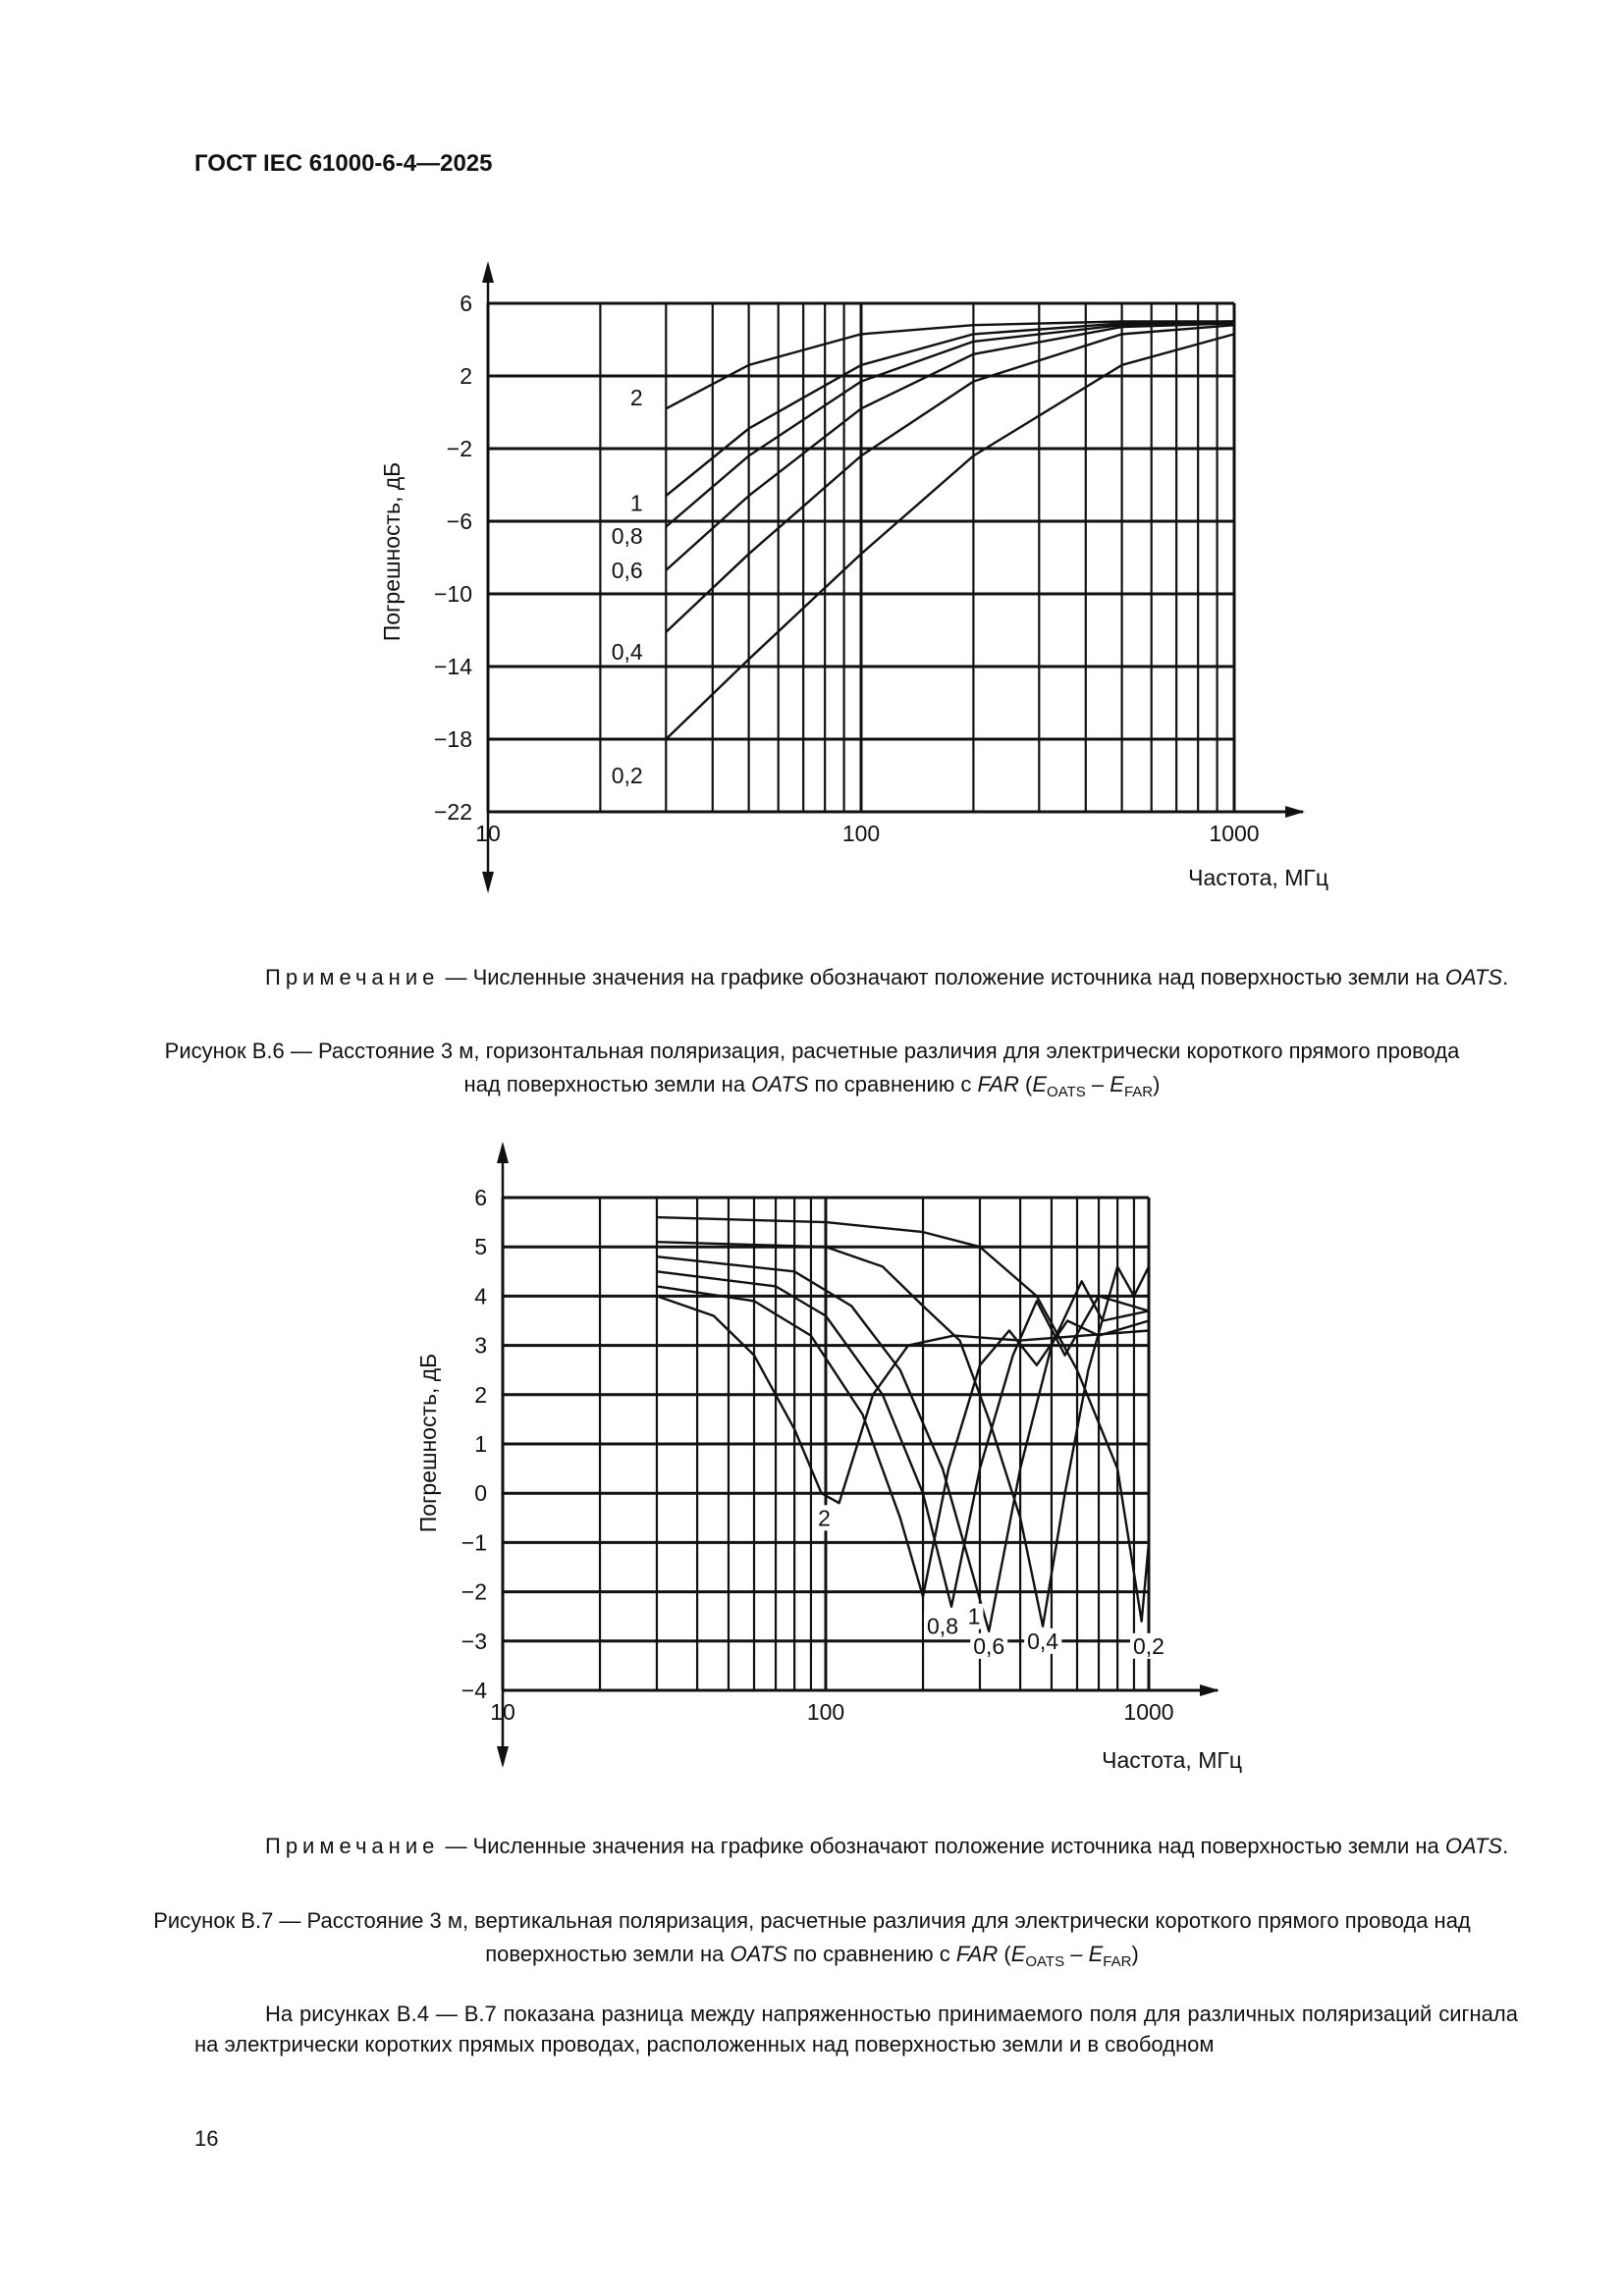 The height and width of the screenshot is (2296, 1624). What do you see at coordinates (480, 1246) in the screenshot?
I see `y-tick-label: 5` at bounding box center [480, 1246].